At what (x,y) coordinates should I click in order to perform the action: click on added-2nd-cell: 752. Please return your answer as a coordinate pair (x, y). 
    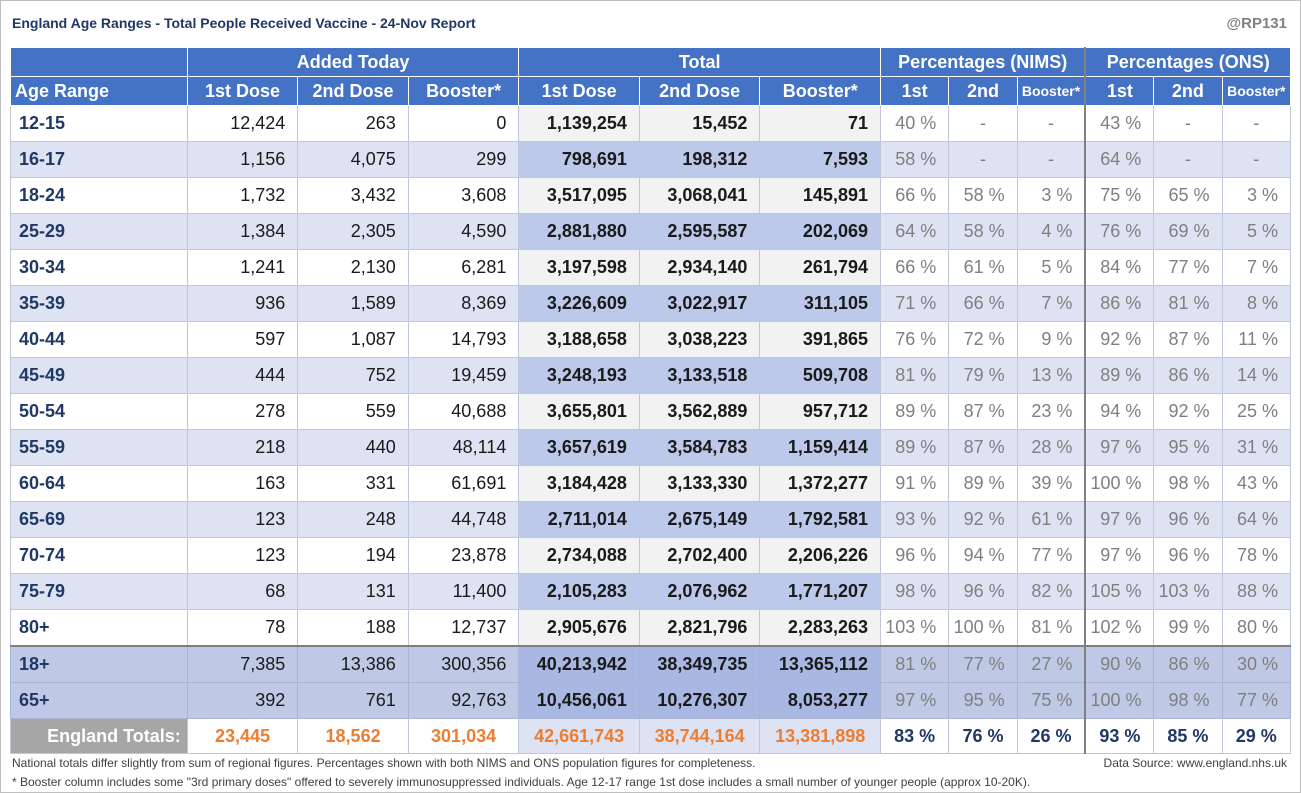
    Looking at the image, I should click on (353, 375).